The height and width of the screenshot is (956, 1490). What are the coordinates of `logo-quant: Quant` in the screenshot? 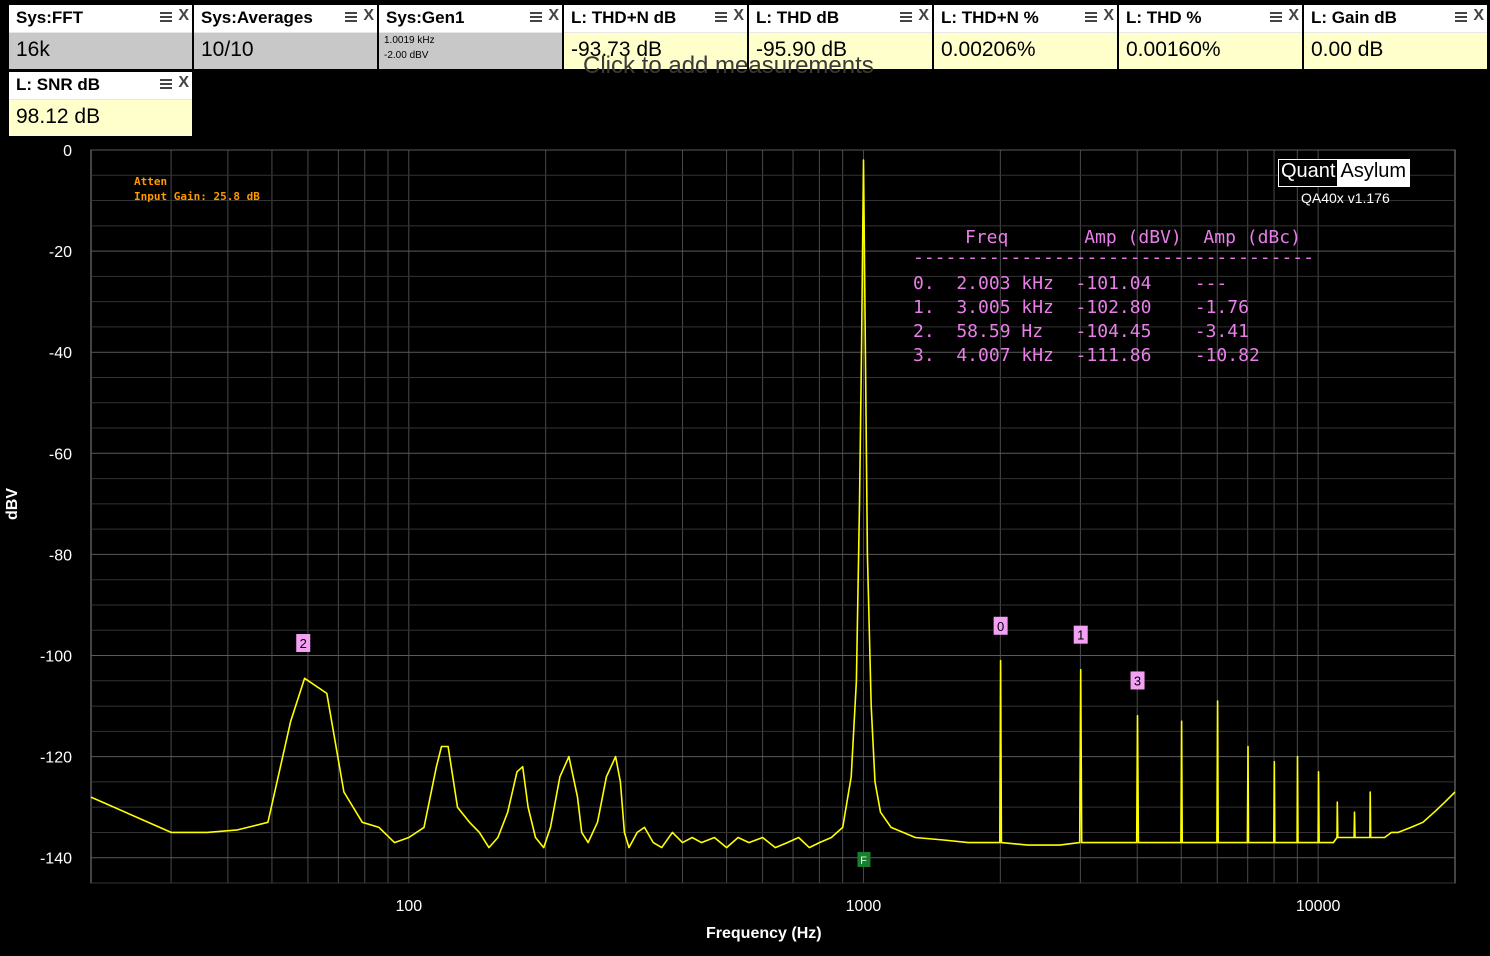 It's located at (1308, 173).